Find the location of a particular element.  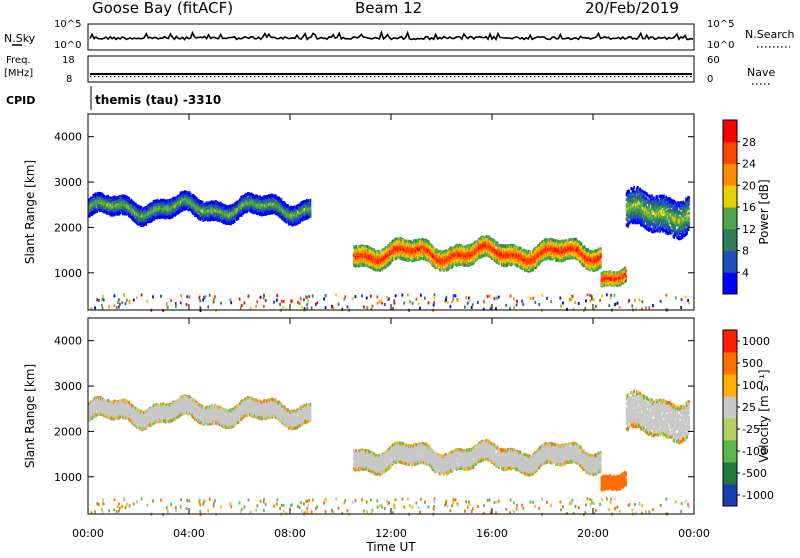

date-title: 20/Feb/2019 is located at coordinates (632, 8).